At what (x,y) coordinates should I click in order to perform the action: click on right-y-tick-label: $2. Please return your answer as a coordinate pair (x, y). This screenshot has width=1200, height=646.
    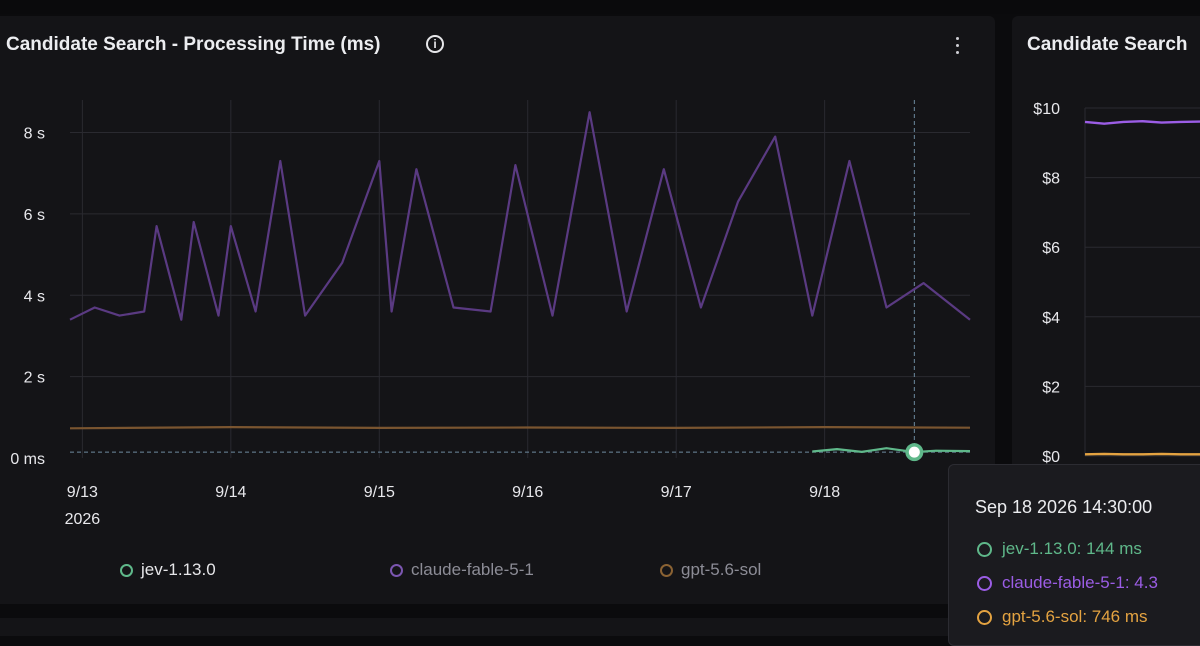
    Looking at the image, I should click on (1051, 387).